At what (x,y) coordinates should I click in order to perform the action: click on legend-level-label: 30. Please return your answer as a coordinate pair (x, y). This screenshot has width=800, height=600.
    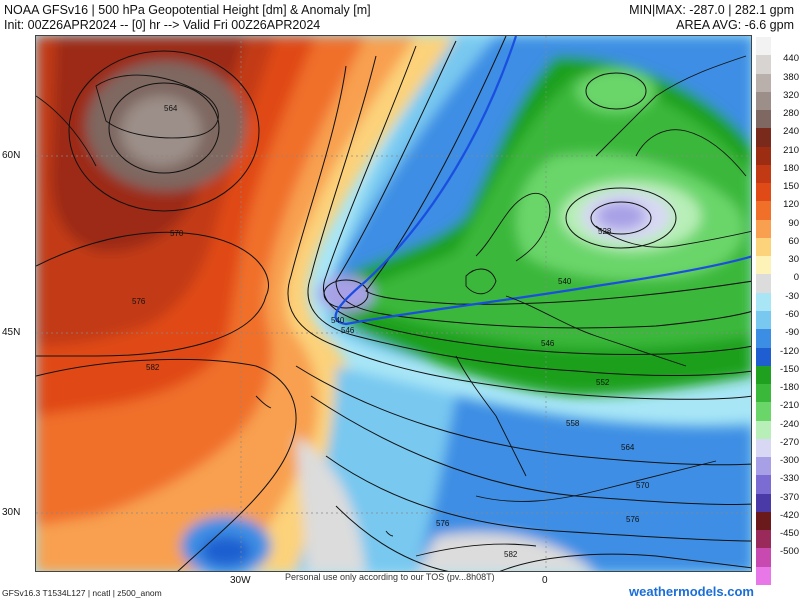
    Looking at the image, I should click on (793, 260).